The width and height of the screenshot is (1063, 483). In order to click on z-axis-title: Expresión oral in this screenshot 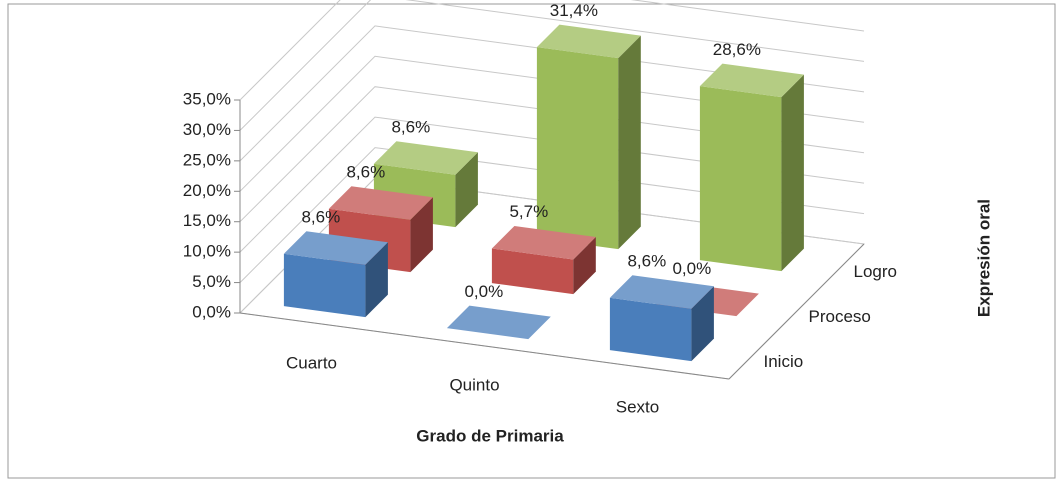, I will do `click(983, 258)`.